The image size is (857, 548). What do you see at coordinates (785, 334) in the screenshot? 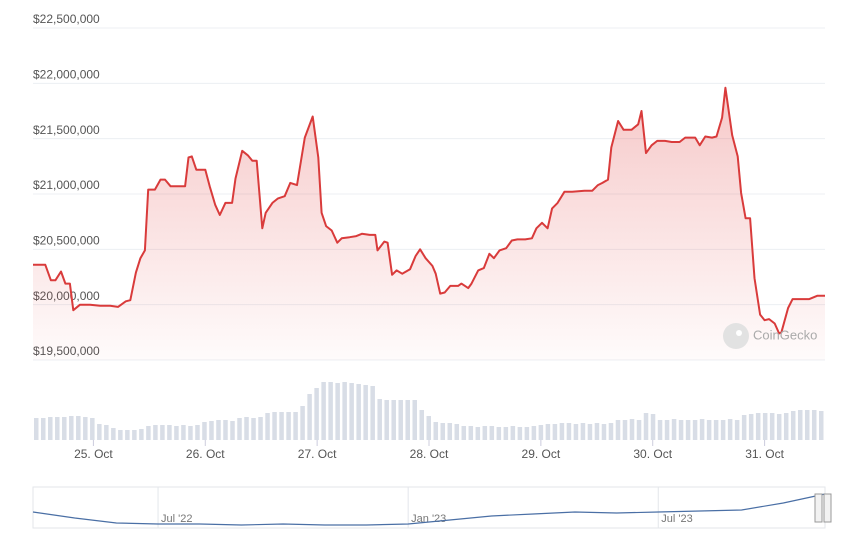
I see `watermark-text: CoinGecko` at bounding box center [785, 334].